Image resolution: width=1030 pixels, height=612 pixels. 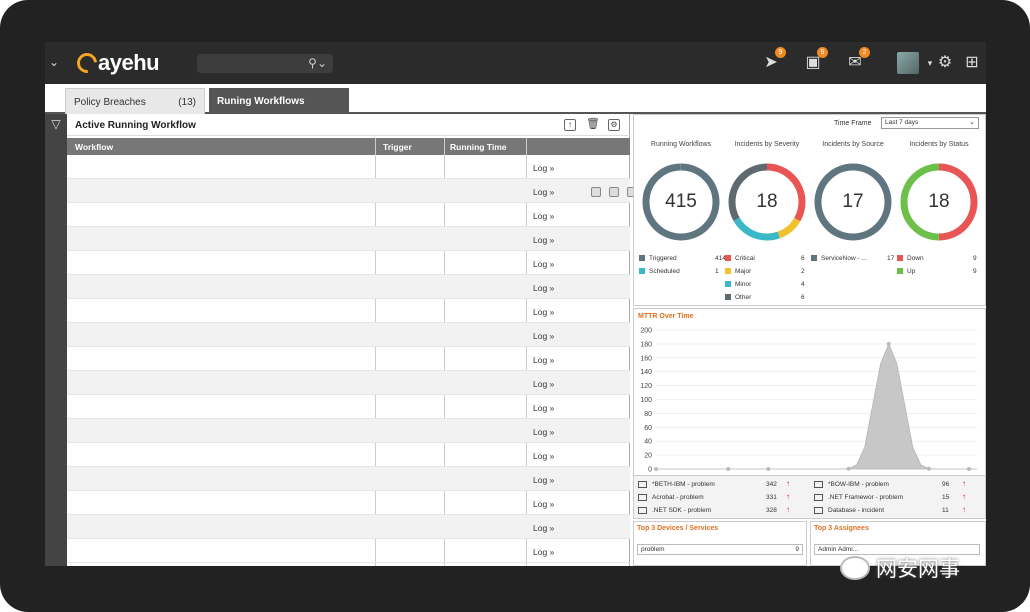 I want to click on logo: ayehu, so click(x=116, y=63).